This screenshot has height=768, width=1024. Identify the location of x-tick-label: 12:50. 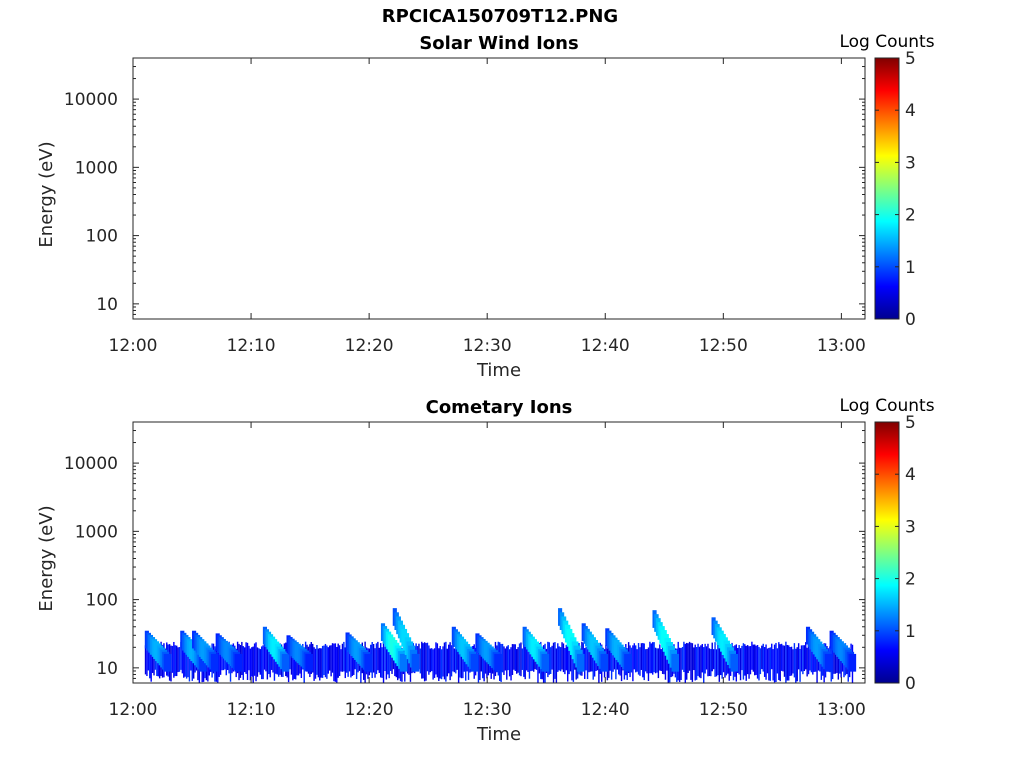
(723, 710).